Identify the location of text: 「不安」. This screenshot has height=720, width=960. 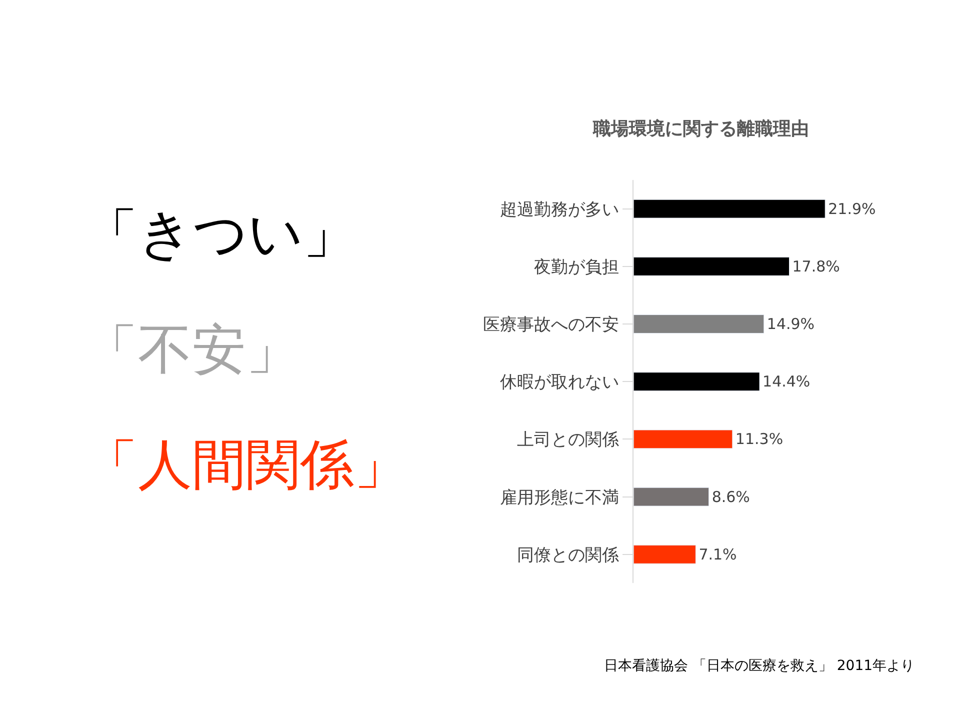
(192, 349).